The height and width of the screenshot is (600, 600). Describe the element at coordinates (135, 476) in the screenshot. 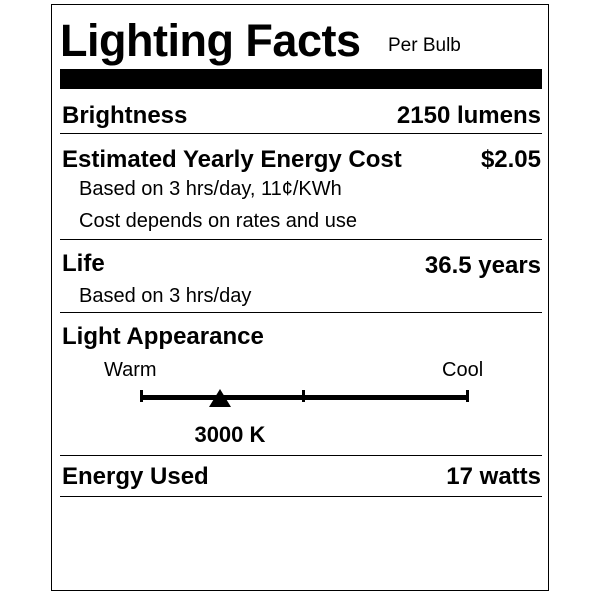

I see `energy-used-label: Energy Used` at that location.